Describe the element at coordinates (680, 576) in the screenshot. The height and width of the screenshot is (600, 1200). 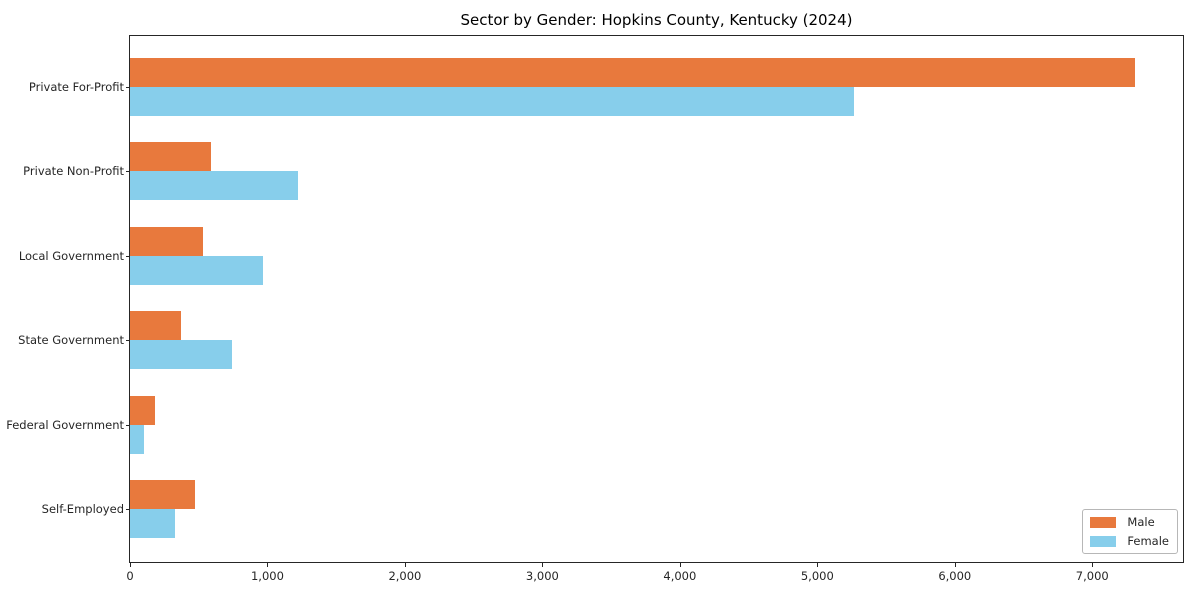
I see `x-tick-label-4-000: 4,000` at that location.